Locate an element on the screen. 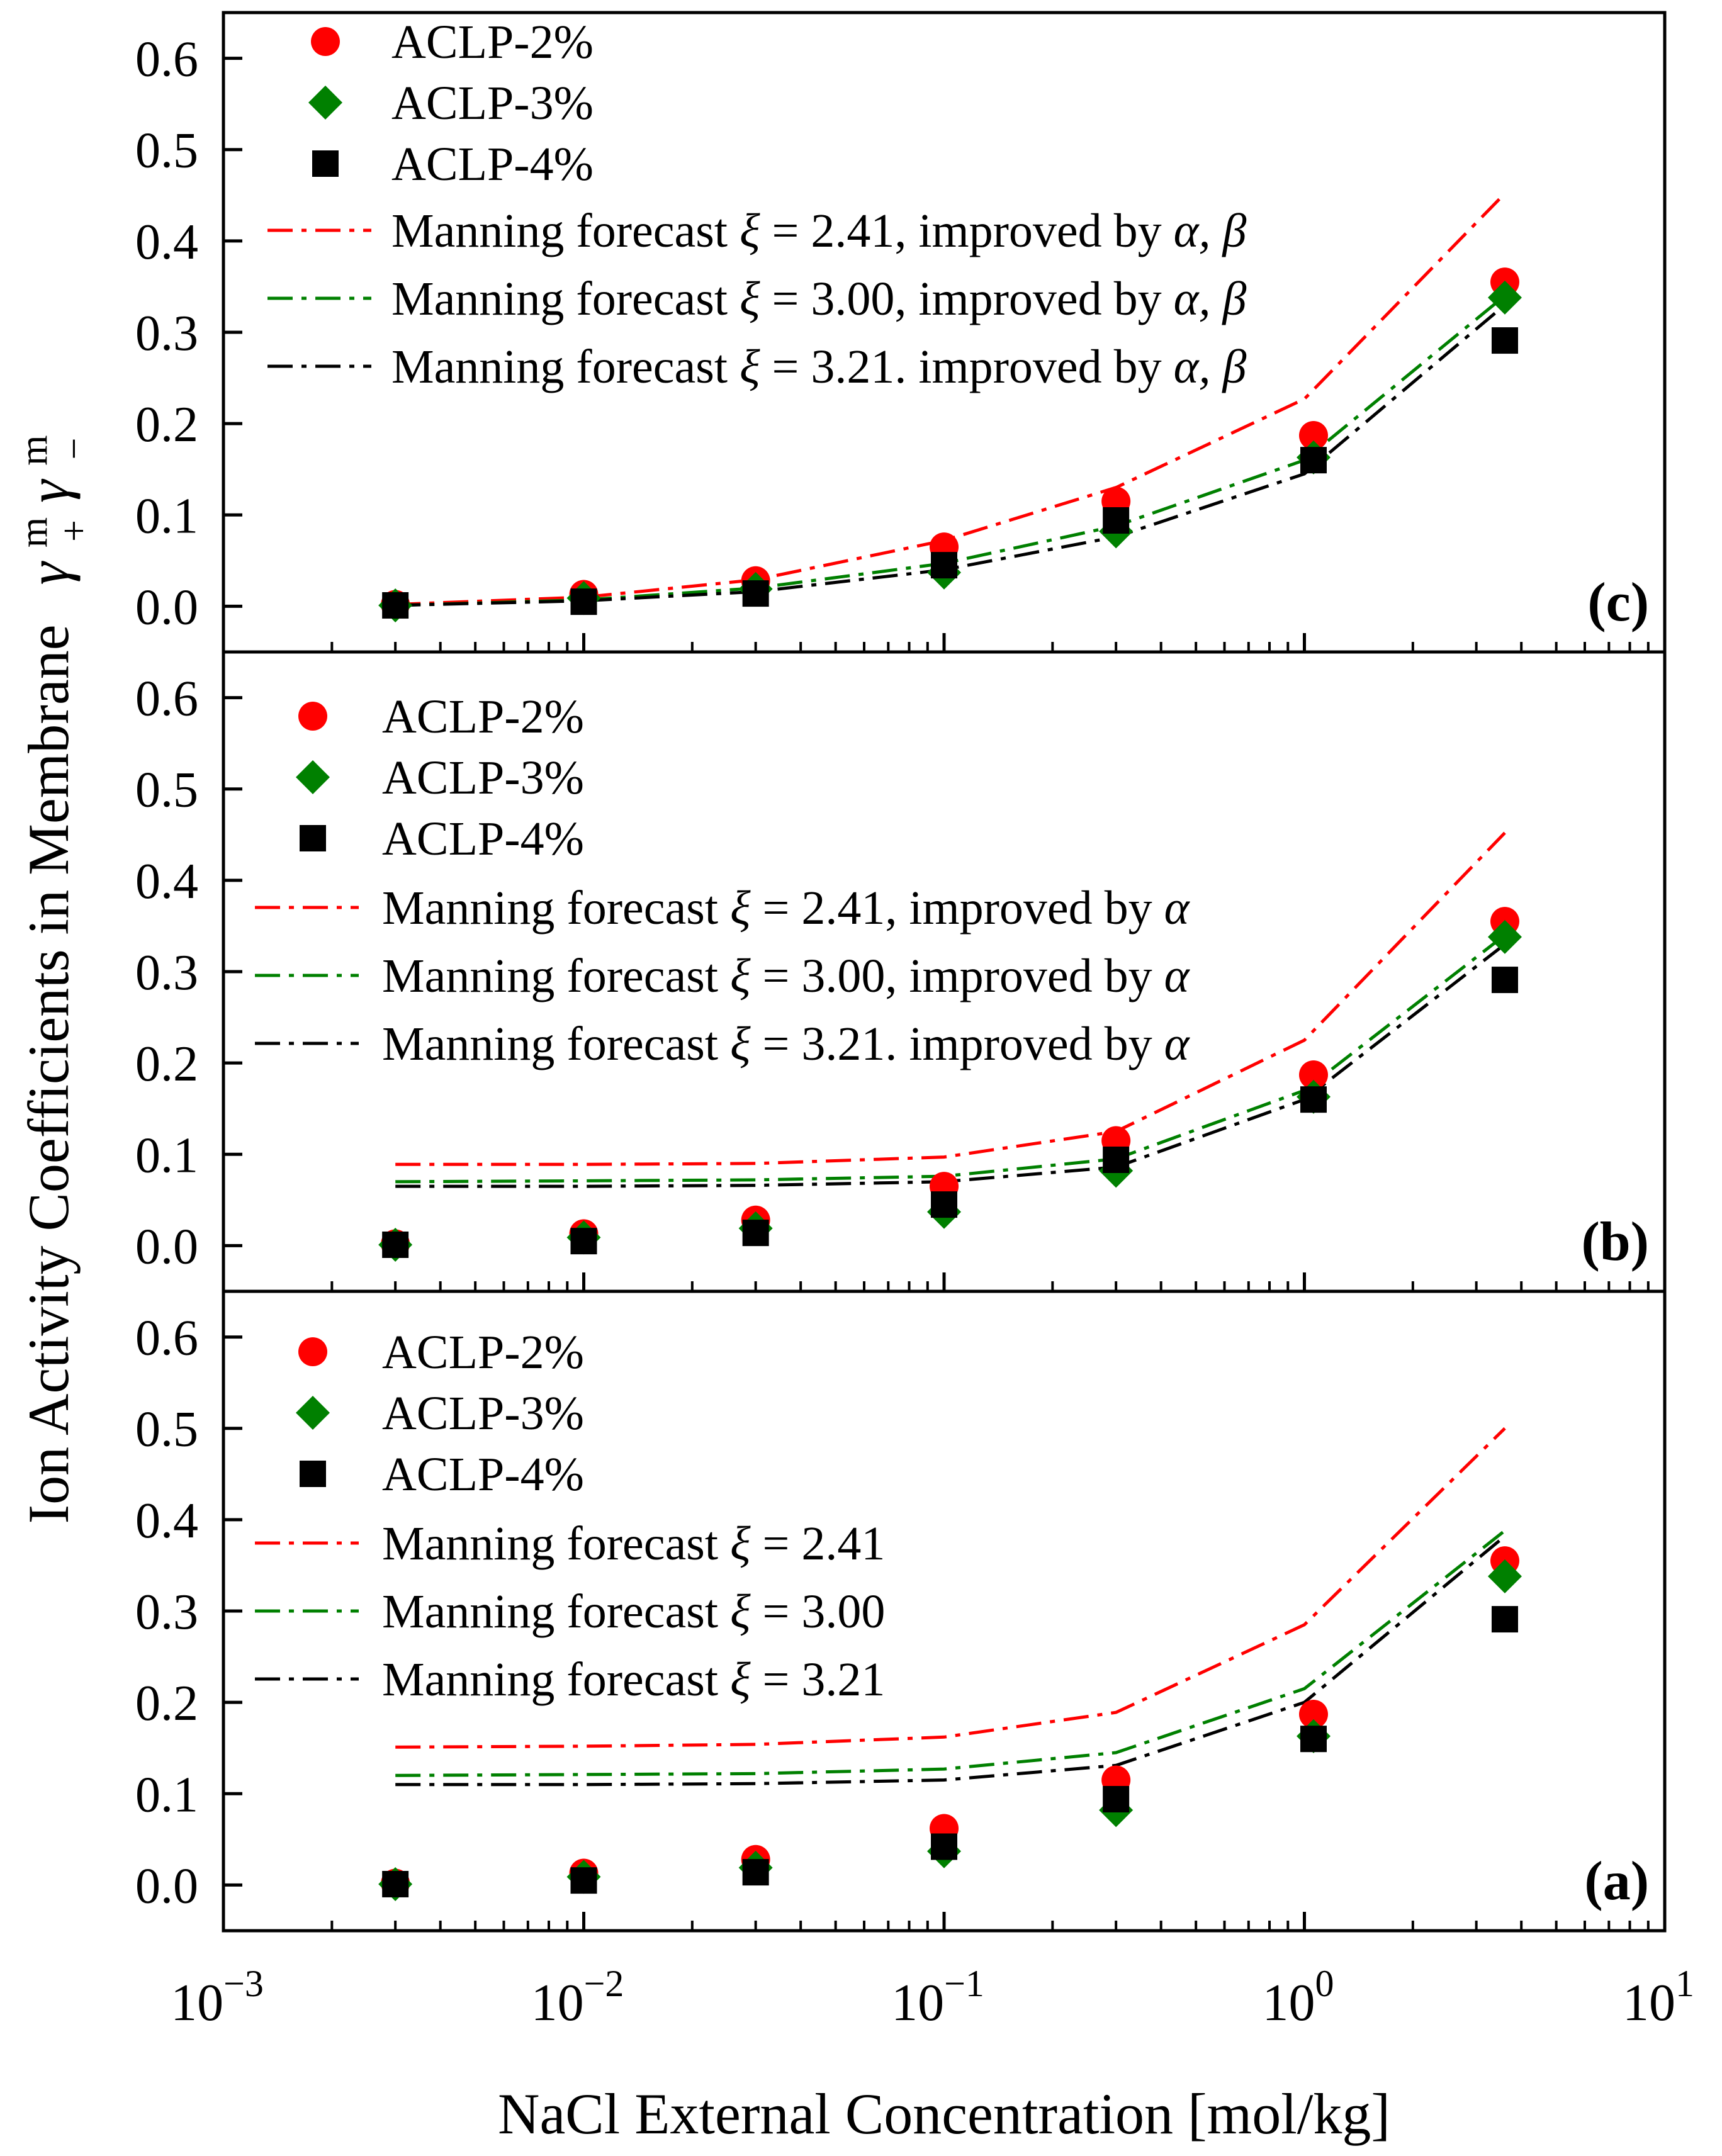 The height and width of the screenshot is (2156, 1722). legend-line-label: Manning forecast ξ = 2.41, improved by α is located at coordinates (786, 908).